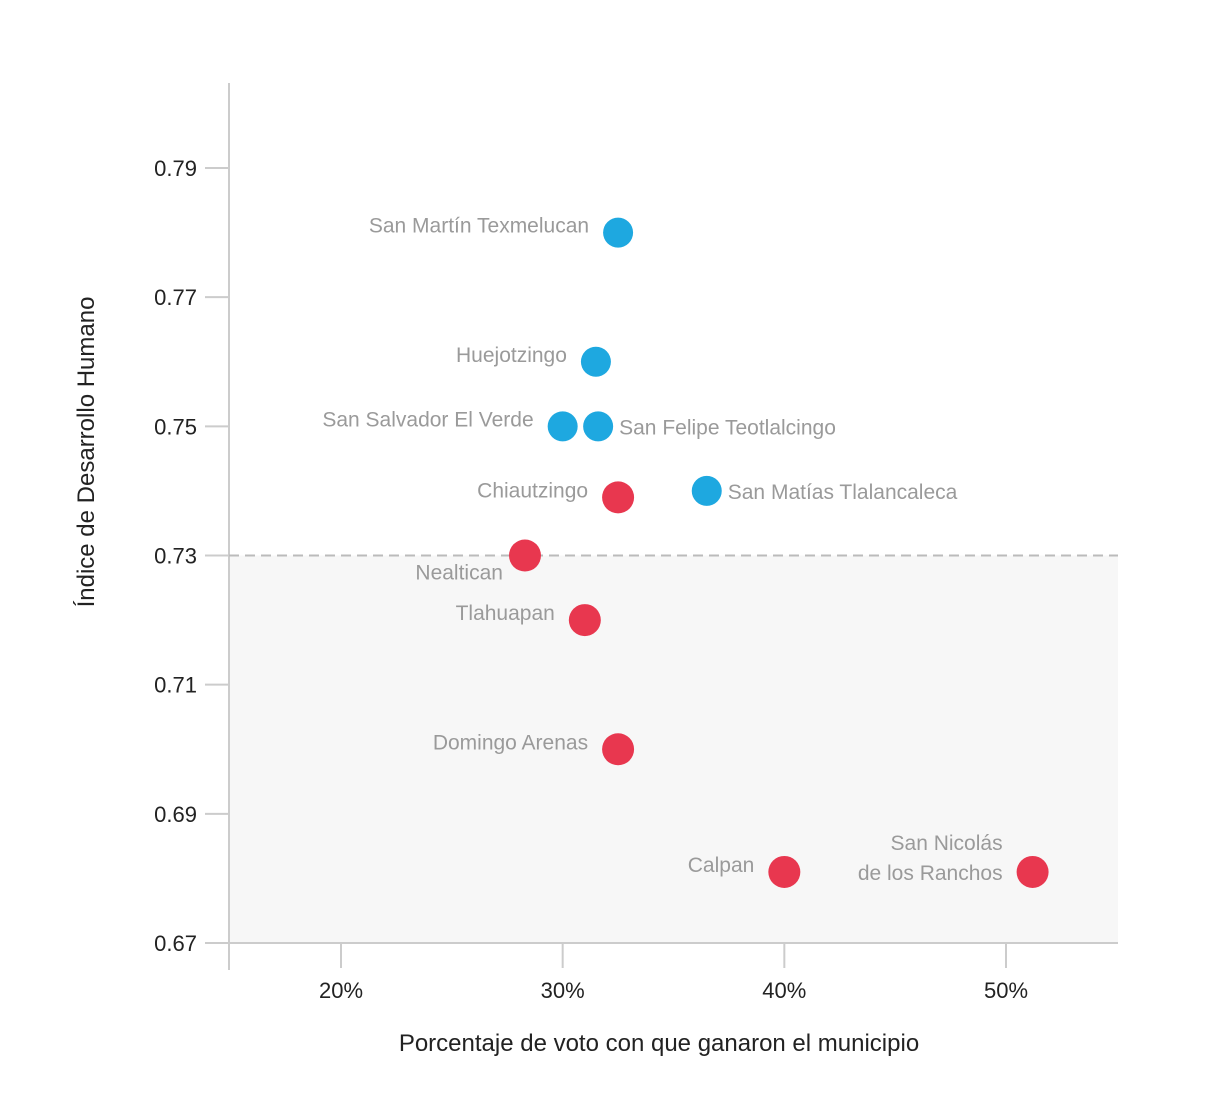  What do you see at coordinates (175, 297) in the screenshot?
I see `y-tick-label: 0.77` at bounding box center [175, 297].